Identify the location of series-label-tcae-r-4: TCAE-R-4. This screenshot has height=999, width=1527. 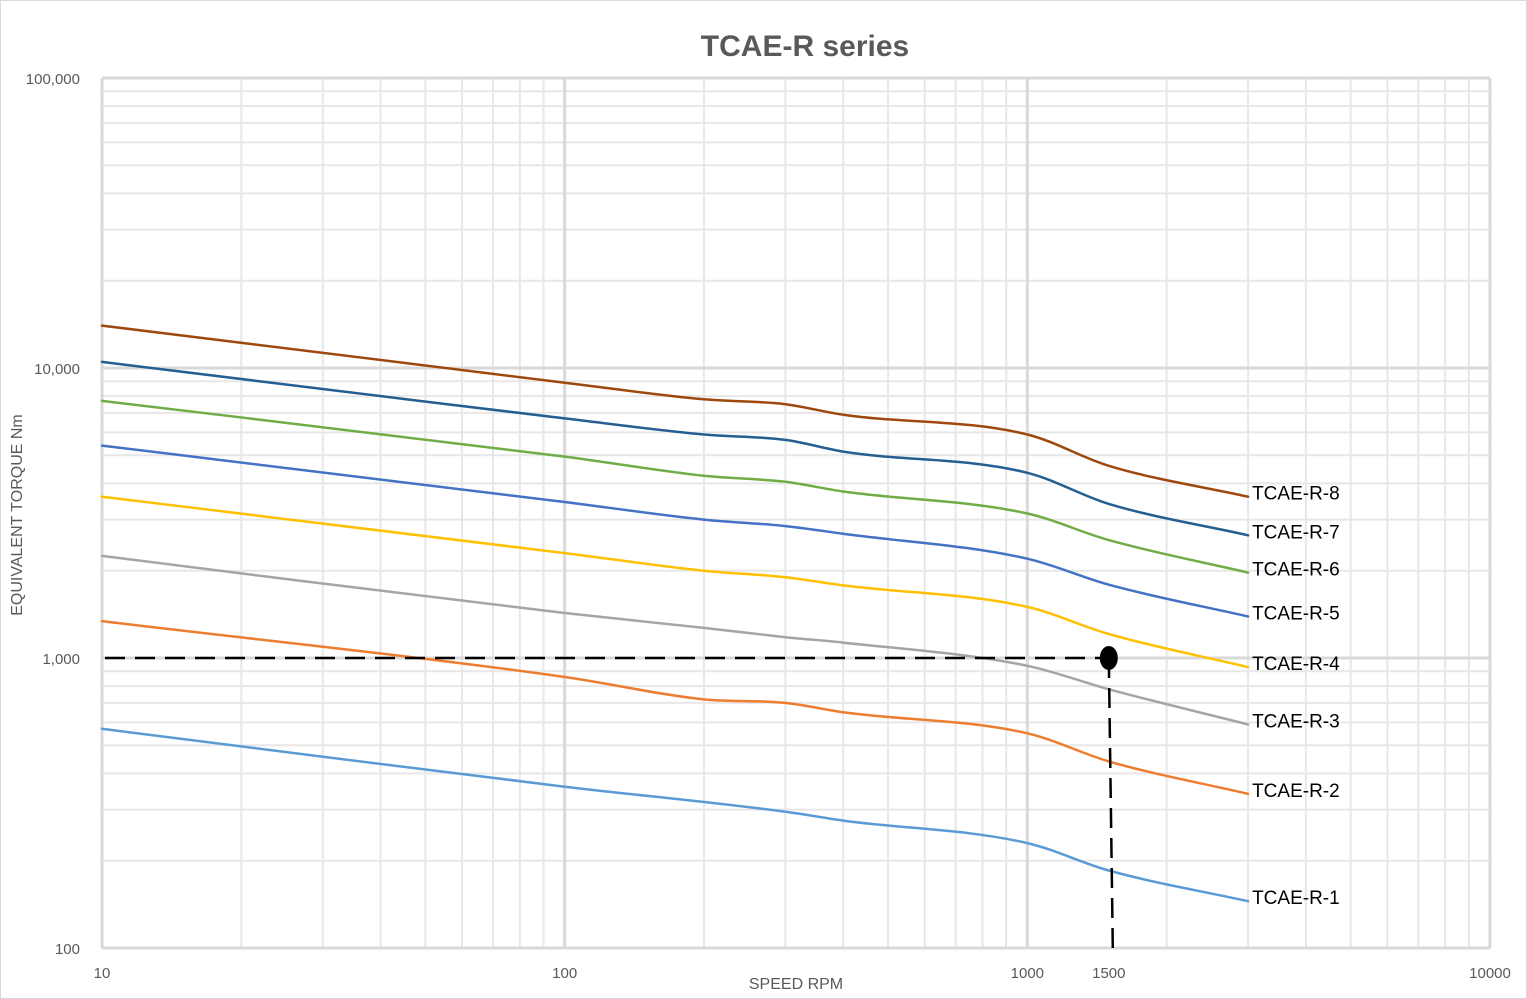
(1296, 664).